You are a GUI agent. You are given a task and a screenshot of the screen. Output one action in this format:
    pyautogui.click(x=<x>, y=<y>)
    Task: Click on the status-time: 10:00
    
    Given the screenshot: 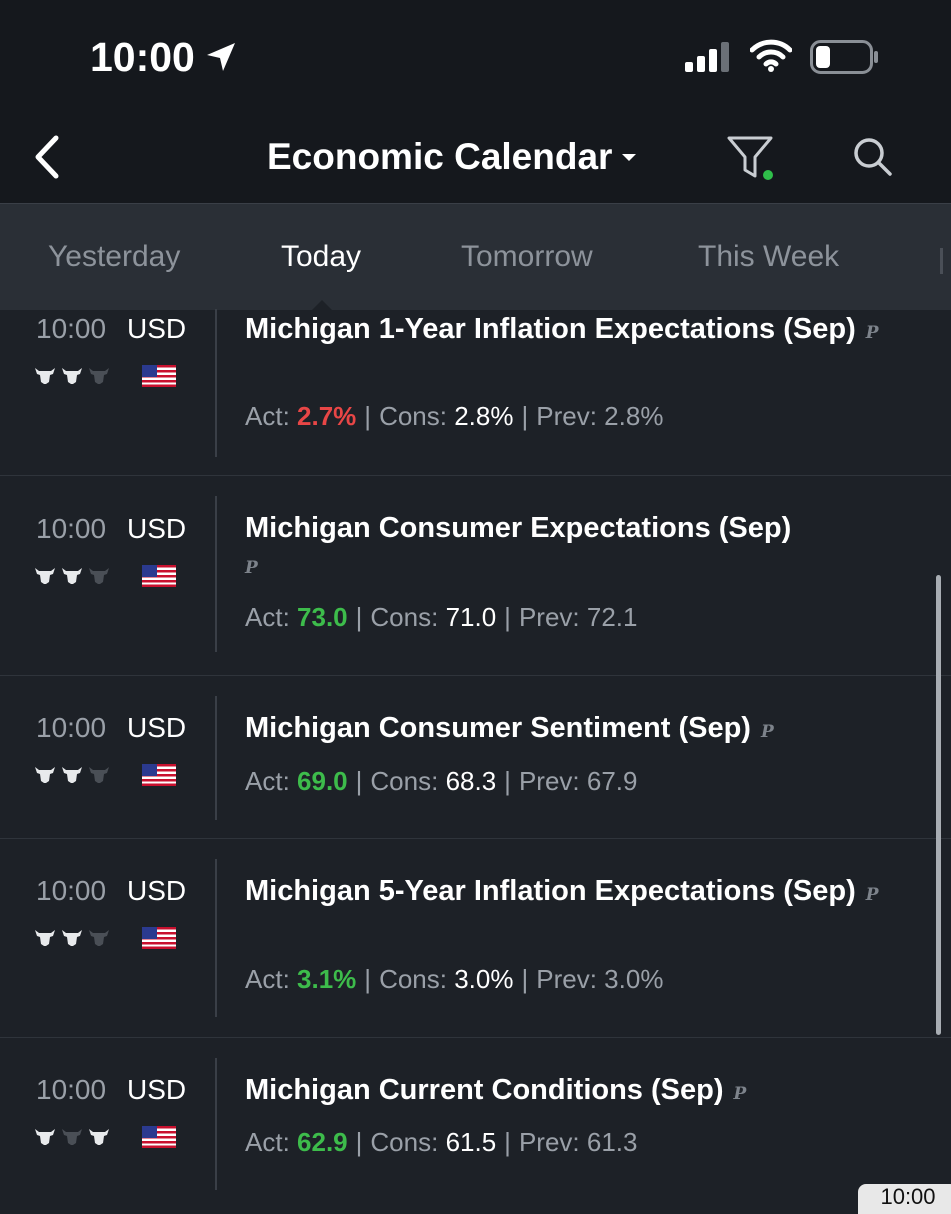 What is the action you would take?
    pyautogui.click(x=142, y=57)
    